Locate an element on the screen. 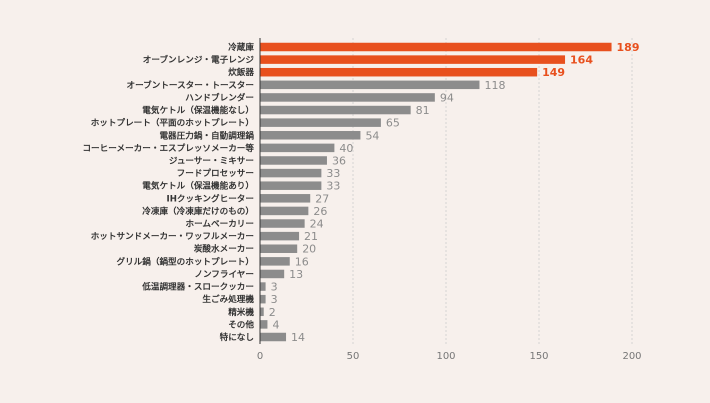 The width and height of the screenshot is (710, 403). value-label: 36 is located at coordinates (339, 160).